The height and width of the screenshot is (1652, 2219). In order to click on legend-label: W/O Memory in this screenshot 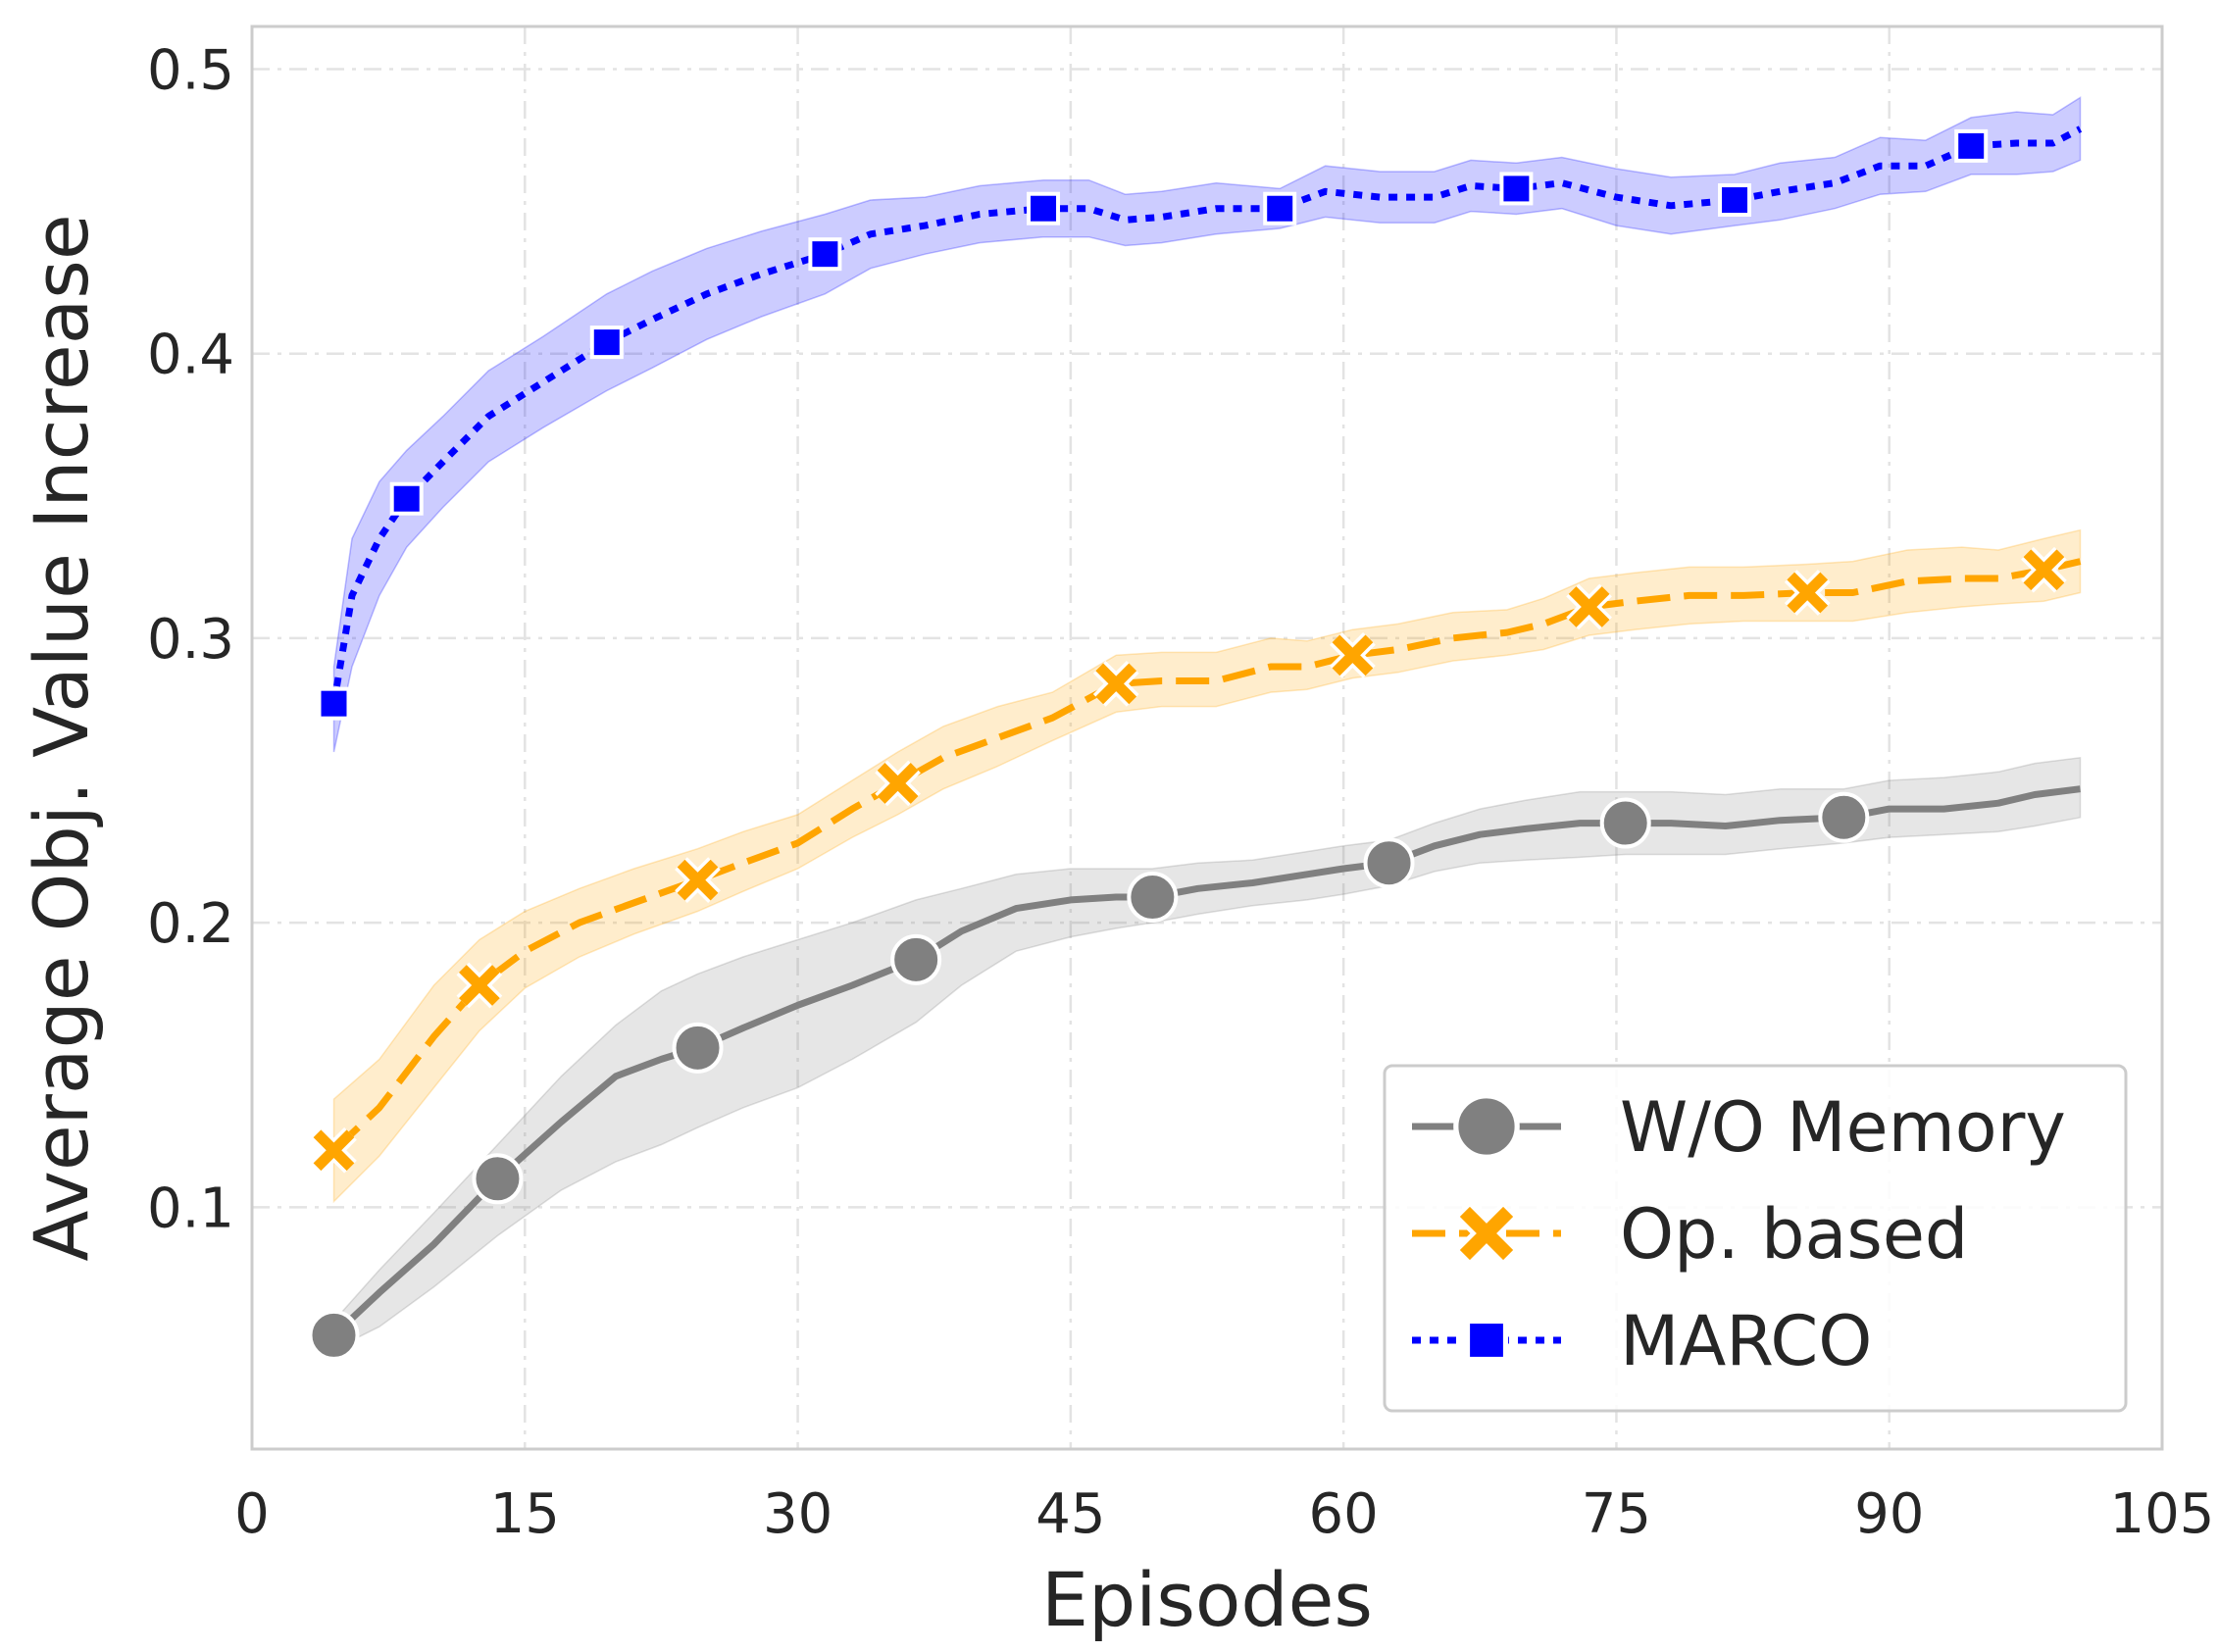, I will do `click(1843, 1127)`.